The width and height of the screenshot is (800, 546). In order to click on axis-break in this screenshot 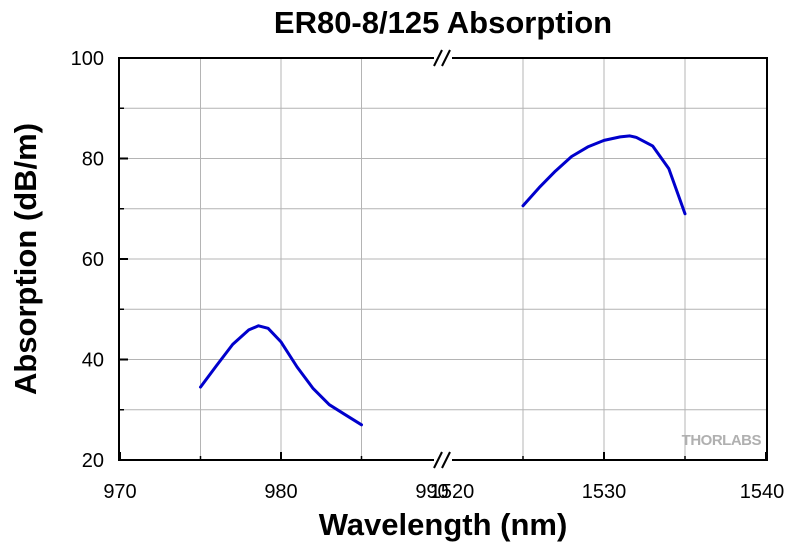, I will do `click(442, 259)`.